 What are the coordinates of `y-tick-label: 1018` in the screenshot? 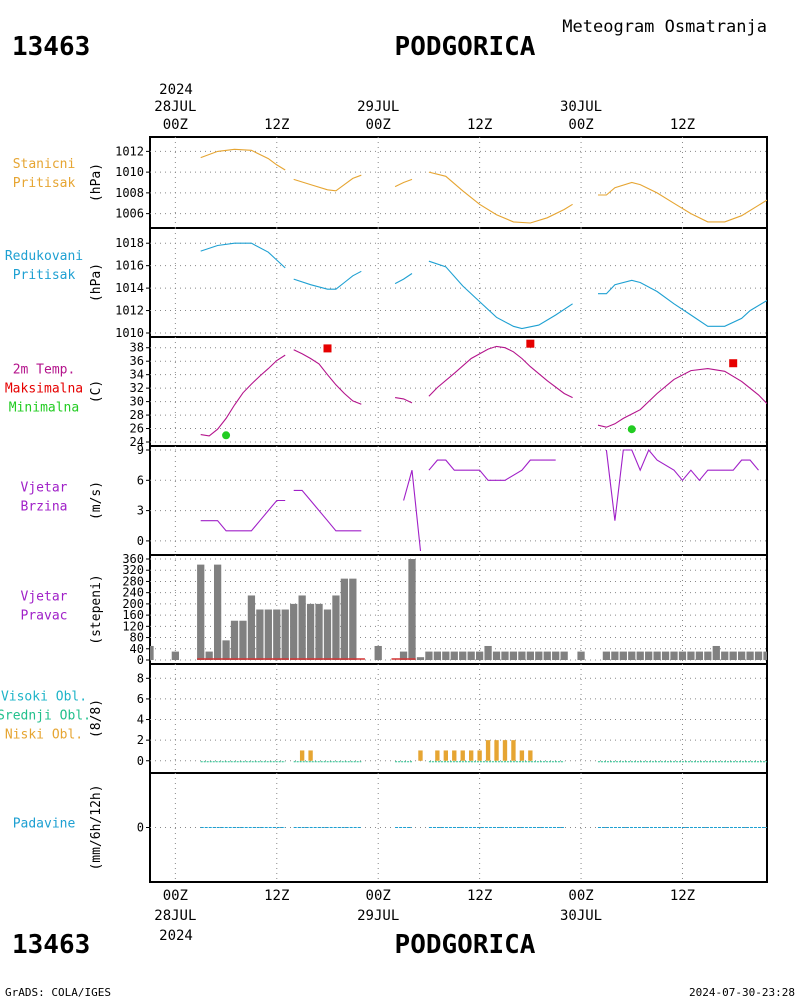 It's located at (129, 243).